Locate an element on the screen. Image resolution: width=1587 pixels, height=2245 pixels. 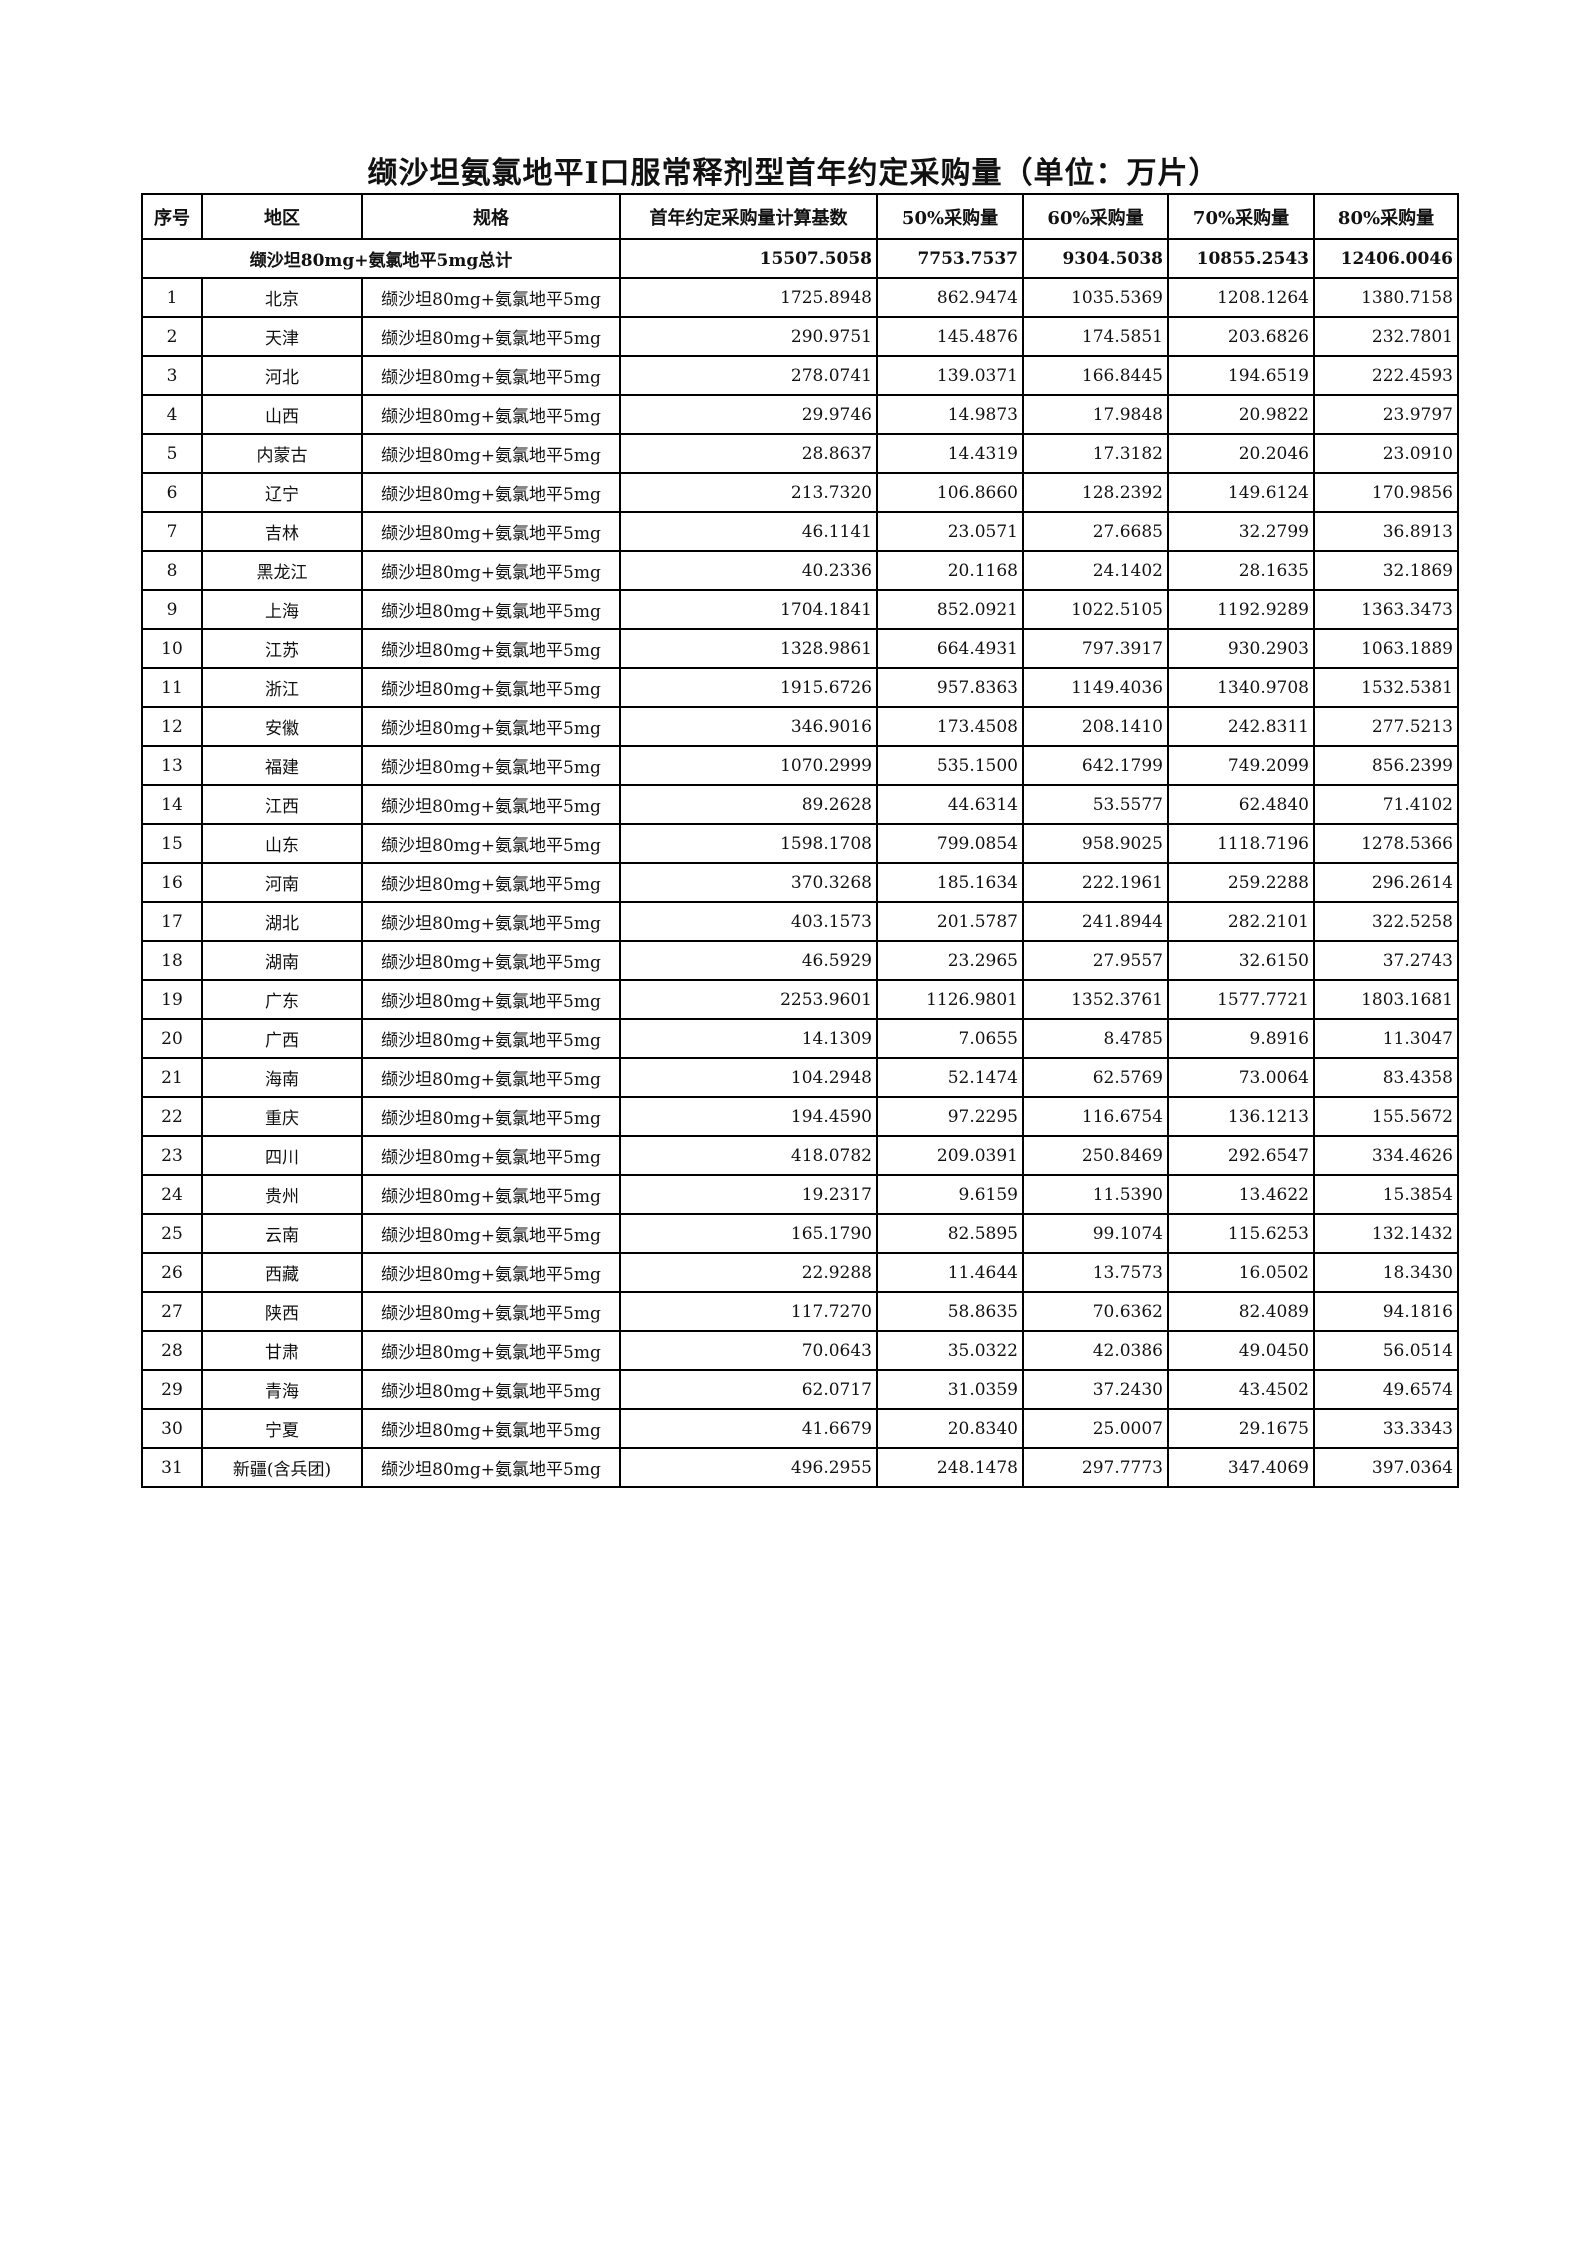
cell-50: 139.0371 is located at coordinates (950, 375).